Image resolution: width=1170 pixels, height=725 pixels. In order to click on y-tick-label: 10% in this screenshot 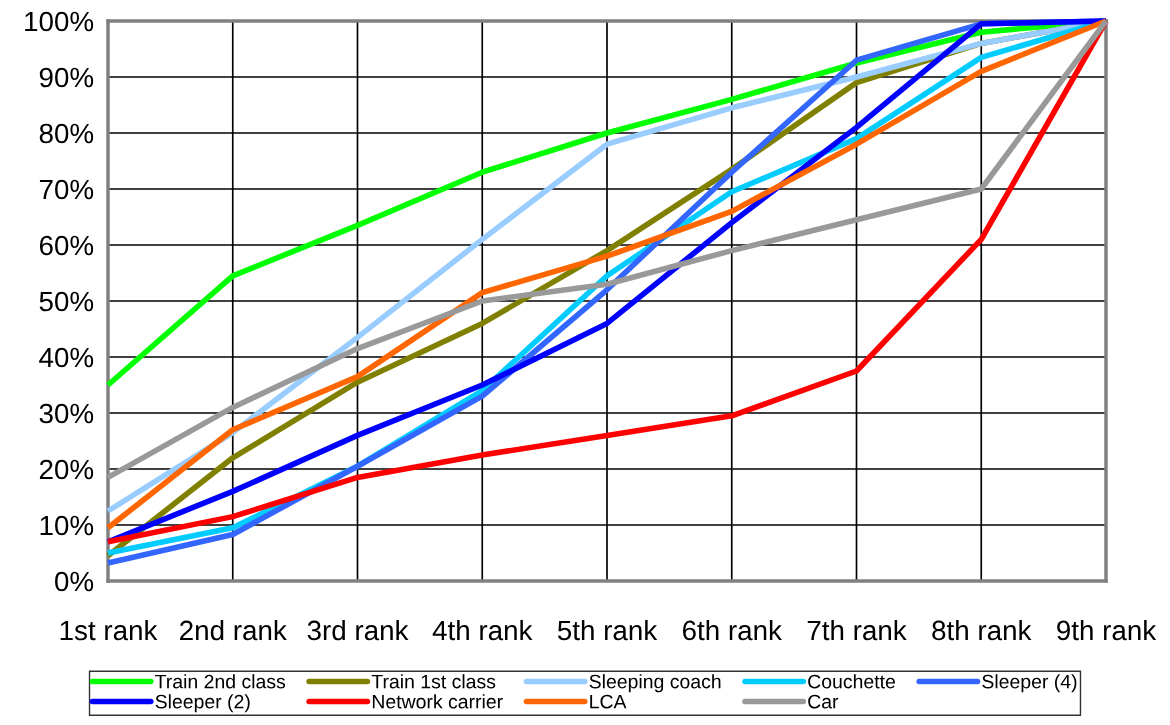, I will do `click(67, 525)`.